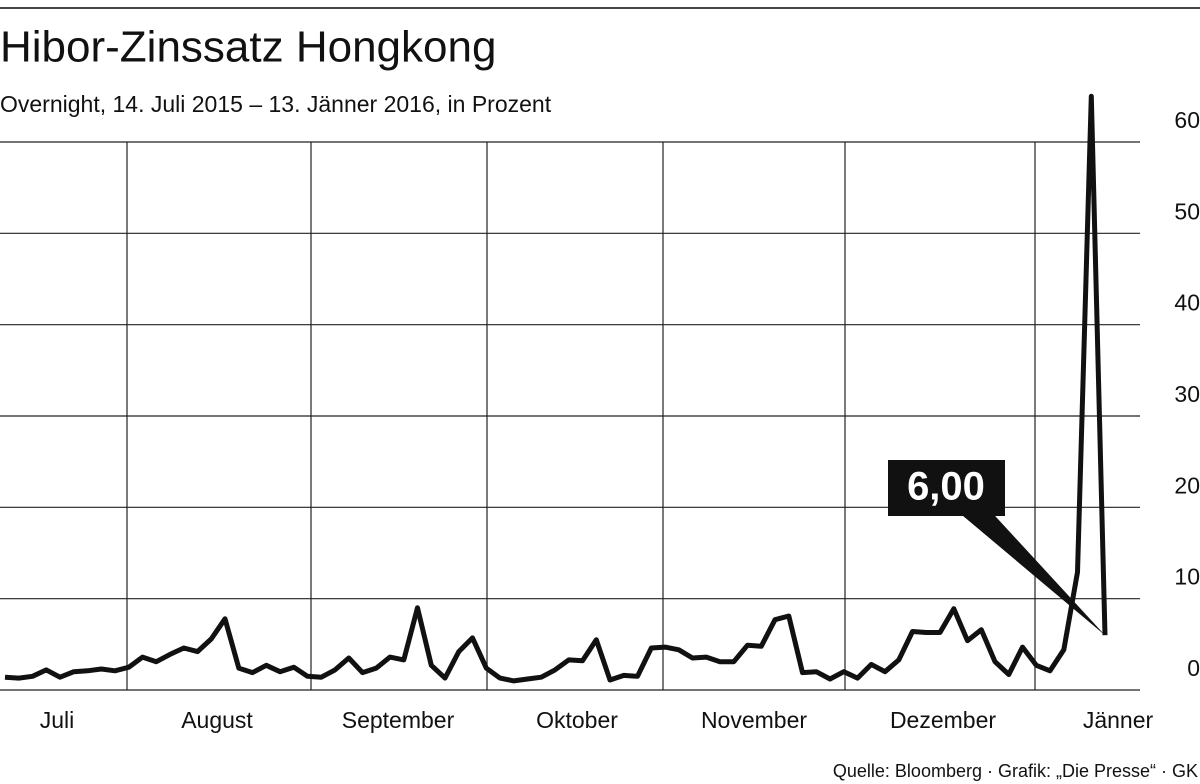  What do you see at coordinates (217, 720) in the screenshot?
I see `x-tick-label: August` at bounding box center [217, 720].